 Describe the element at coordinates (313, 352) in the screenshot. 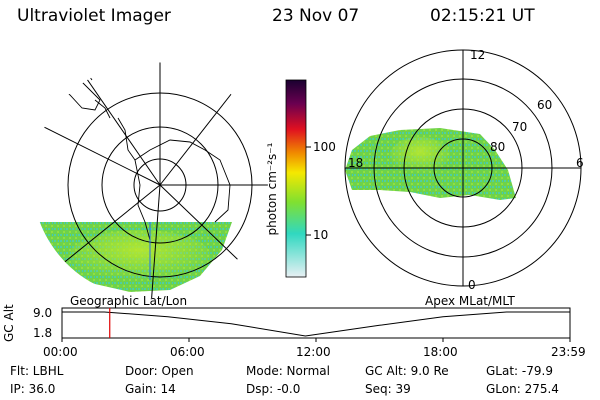

I see `x-tick-1200: 12:00` at that location.